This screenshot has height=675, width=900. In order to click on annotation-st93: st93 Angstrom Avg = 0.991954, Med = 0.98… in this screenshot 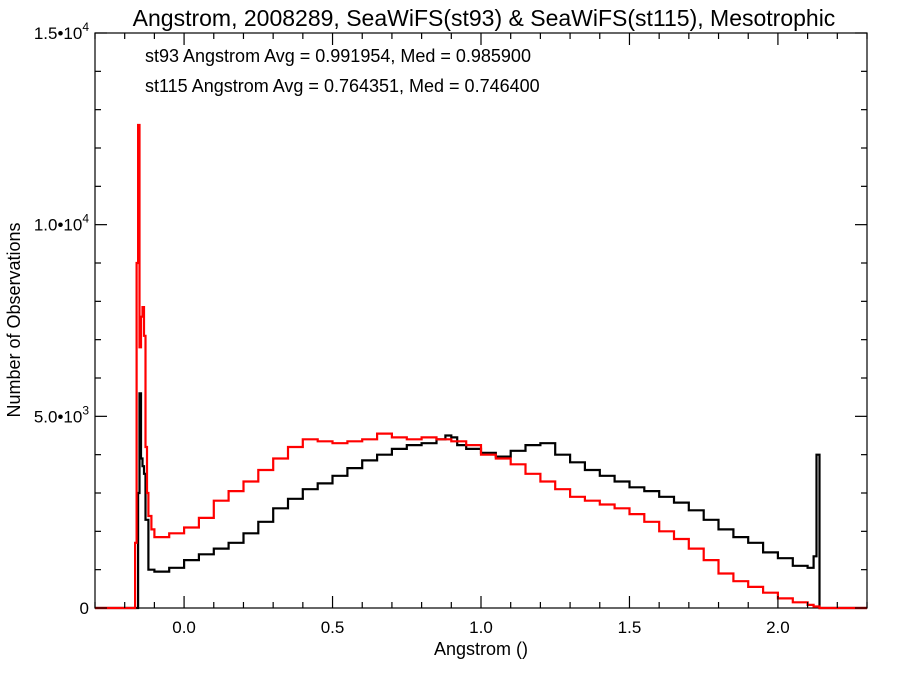, I will do `click(338, 56)`.